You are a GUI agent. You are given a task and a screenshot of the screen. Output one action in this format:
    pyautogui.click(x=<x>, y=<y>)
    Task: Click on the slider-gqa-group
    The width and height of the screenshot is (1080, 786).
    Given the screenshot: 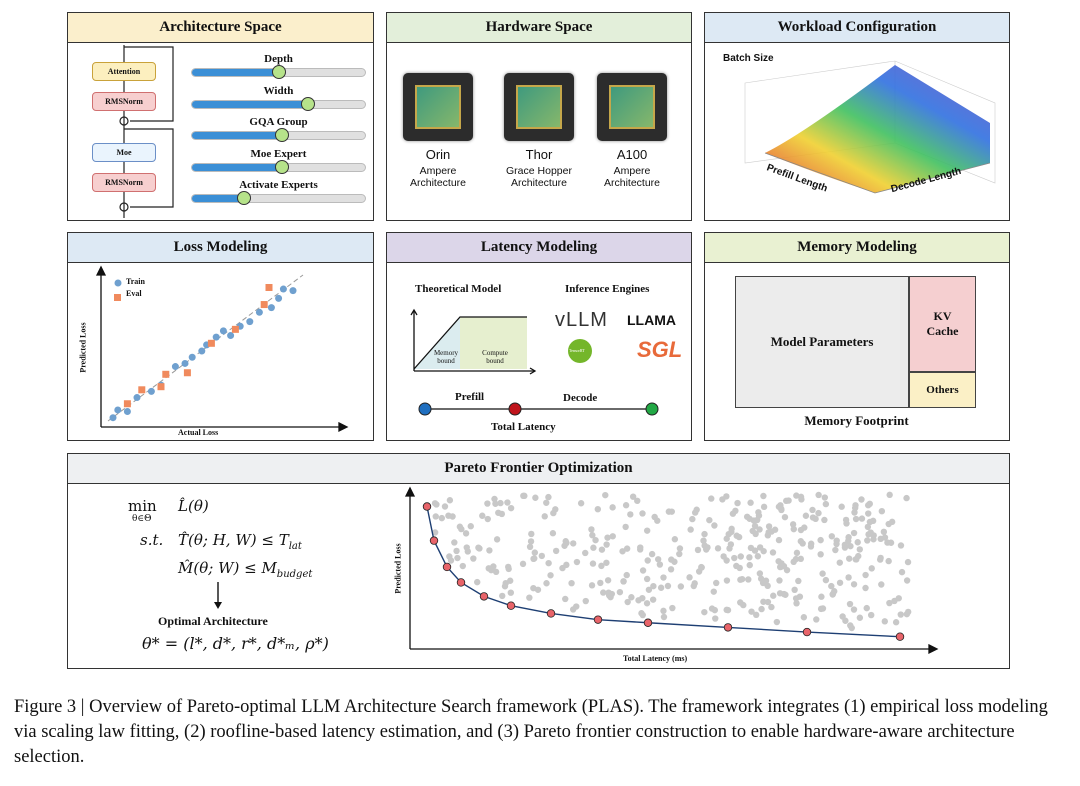 What is the action you would take?
    pyautogui.click(x=278, y=135)
    